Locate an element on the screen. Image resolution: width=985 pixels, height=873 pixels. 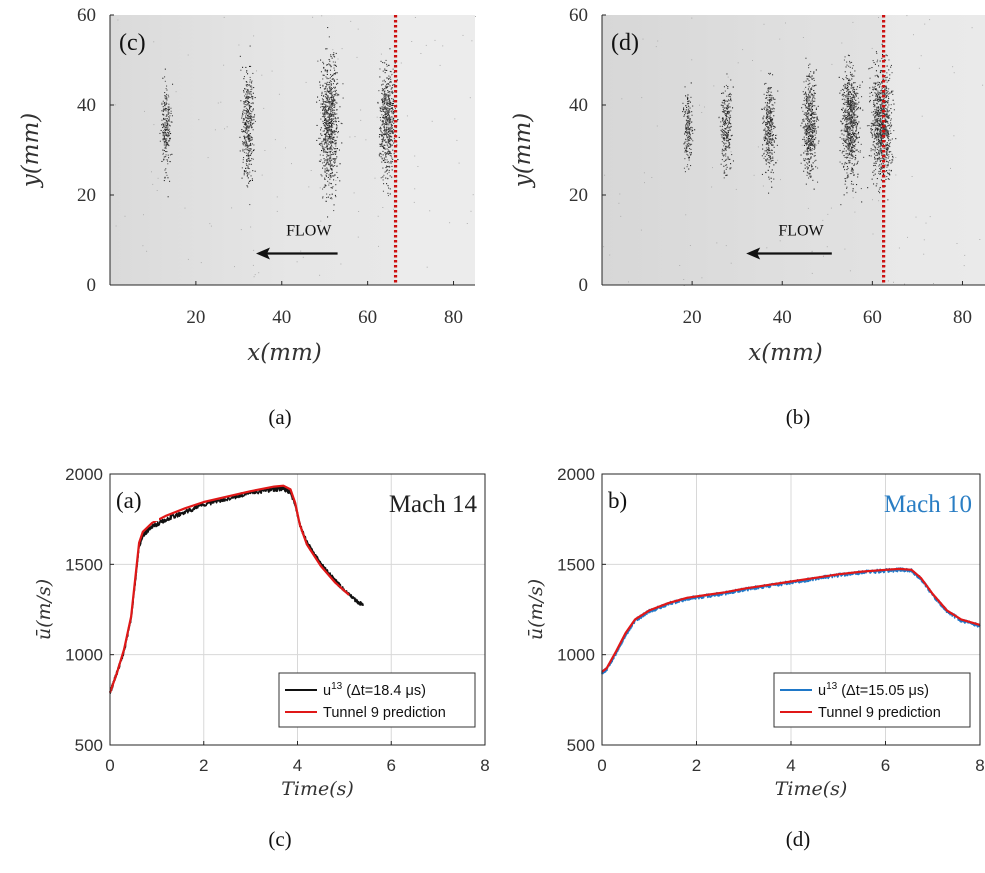
x-tick-label: 20 is located at coordinates (195, 317).